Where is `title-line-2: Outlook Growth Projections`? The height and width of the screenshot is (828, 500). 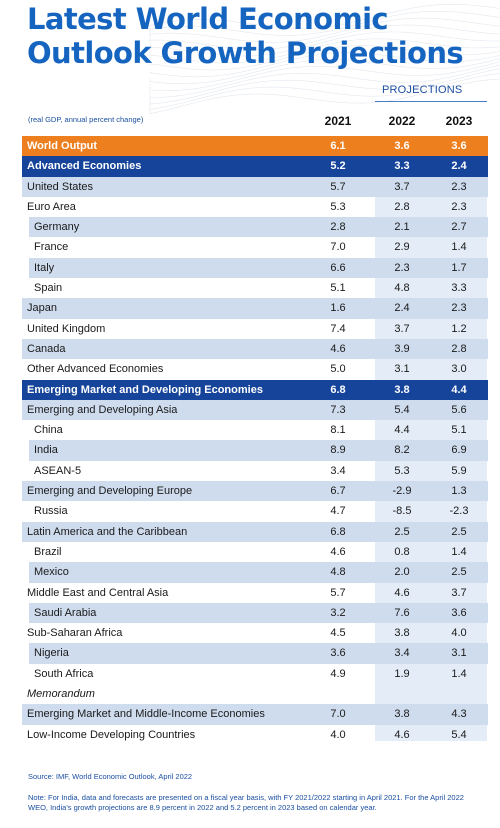
title-line-2: Outlook Growth Projections is located at coordinates (245, 53).